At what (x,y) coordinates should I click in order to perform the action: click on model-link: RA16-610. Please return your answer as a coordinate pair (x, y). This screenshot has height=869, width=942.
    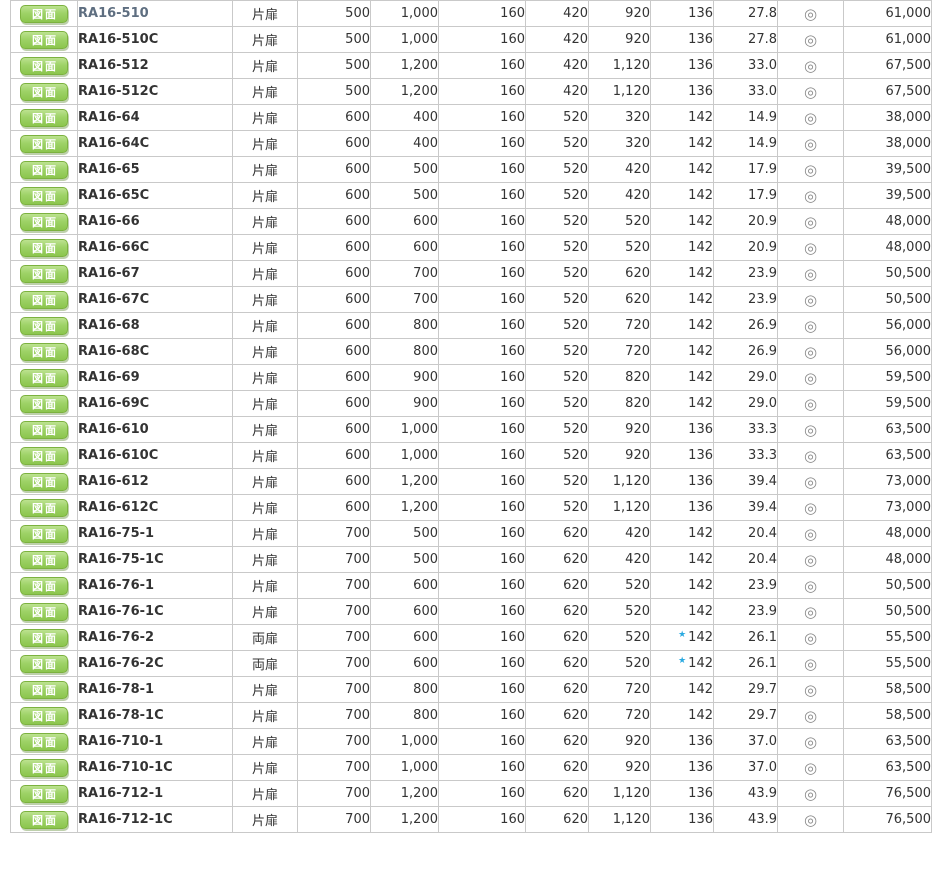
    Looking at the image, I should click on (113, 429).